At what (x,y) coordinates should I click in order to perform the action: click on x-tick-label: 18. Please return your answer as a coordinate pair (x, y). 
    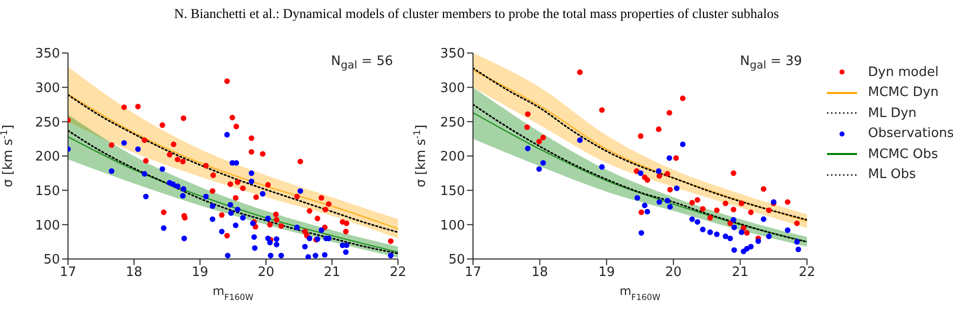
    Looking at the image, I should click on (540, 272).